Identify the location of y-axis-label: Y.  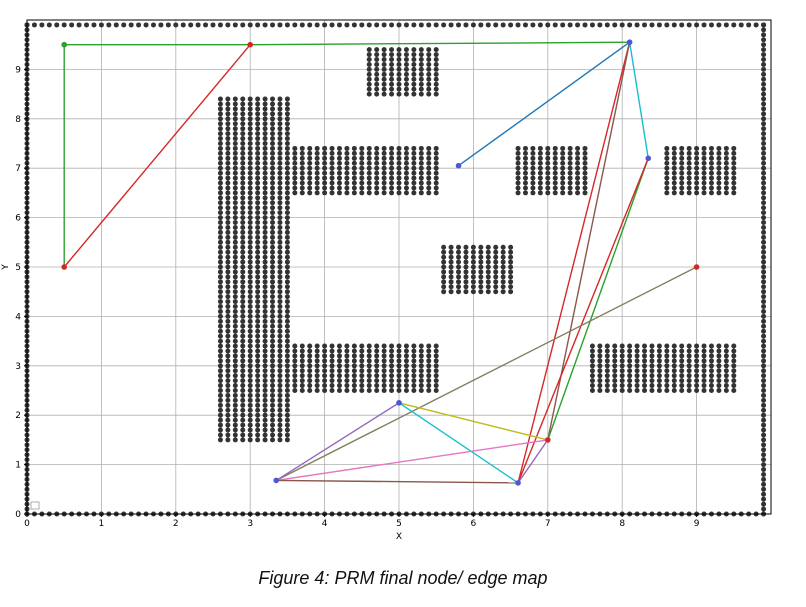
(6, 267).